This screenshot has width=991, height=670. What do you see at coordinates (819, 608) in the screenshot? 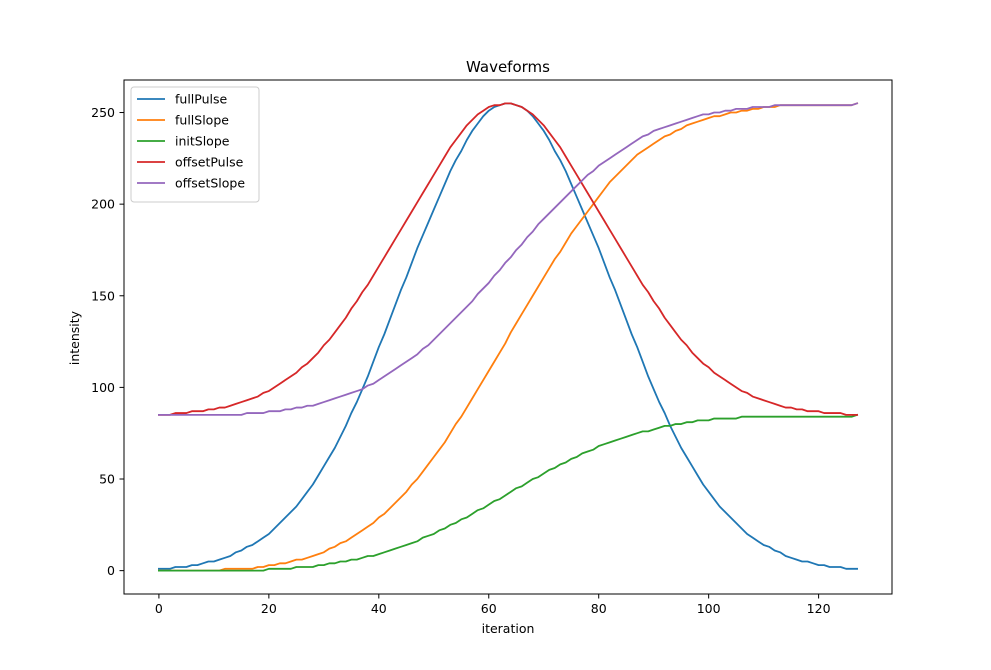
I see `x-tick-label: 120` at bounding box center [819, 608].